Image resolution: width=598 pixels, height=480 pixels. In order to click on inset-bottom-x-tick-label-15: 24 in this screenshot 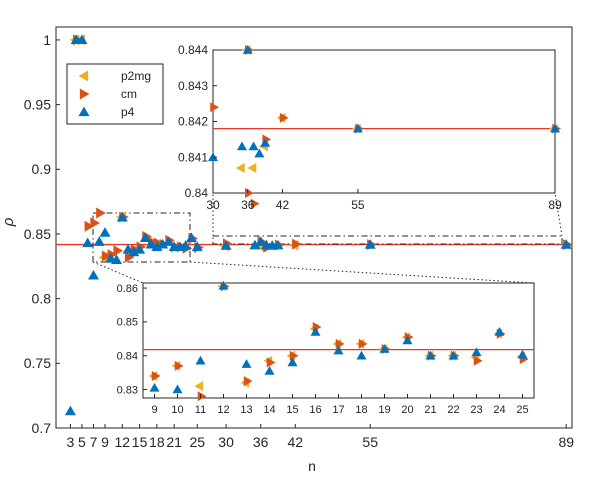, I will do `click(499, 410)`.